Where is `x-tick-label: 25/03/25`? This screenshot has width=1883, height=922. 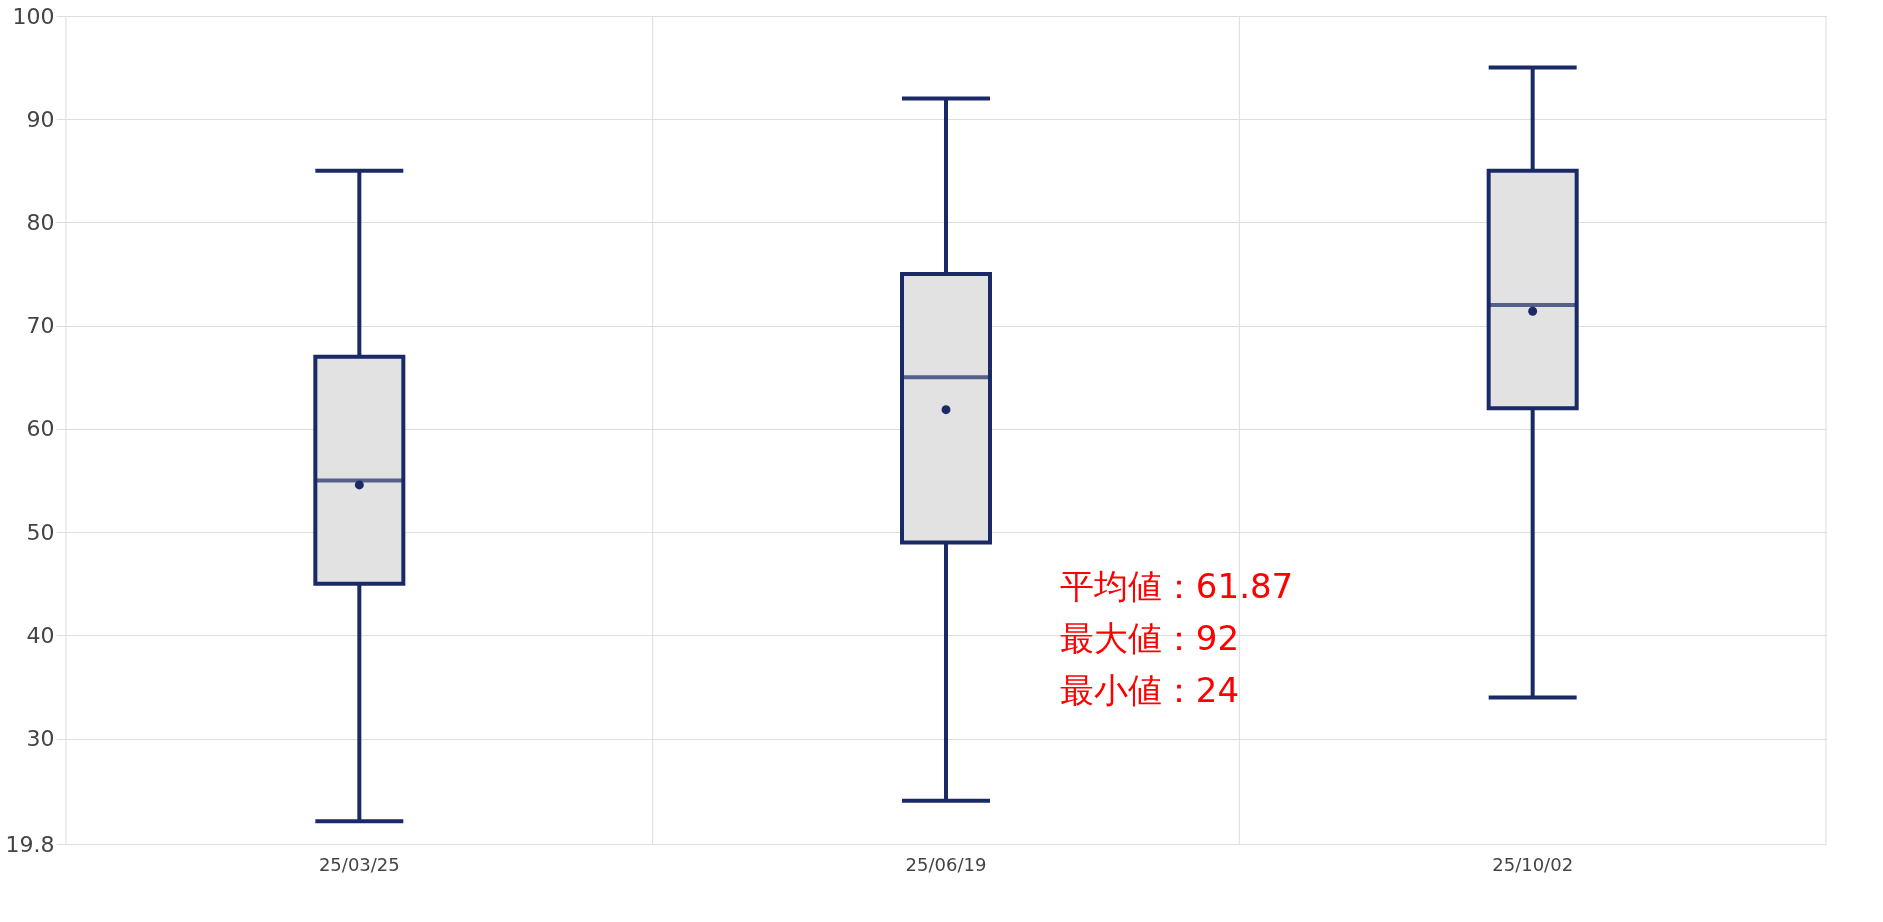
x-tick-label: 25/03/25 is located at coordinates (359, 864).